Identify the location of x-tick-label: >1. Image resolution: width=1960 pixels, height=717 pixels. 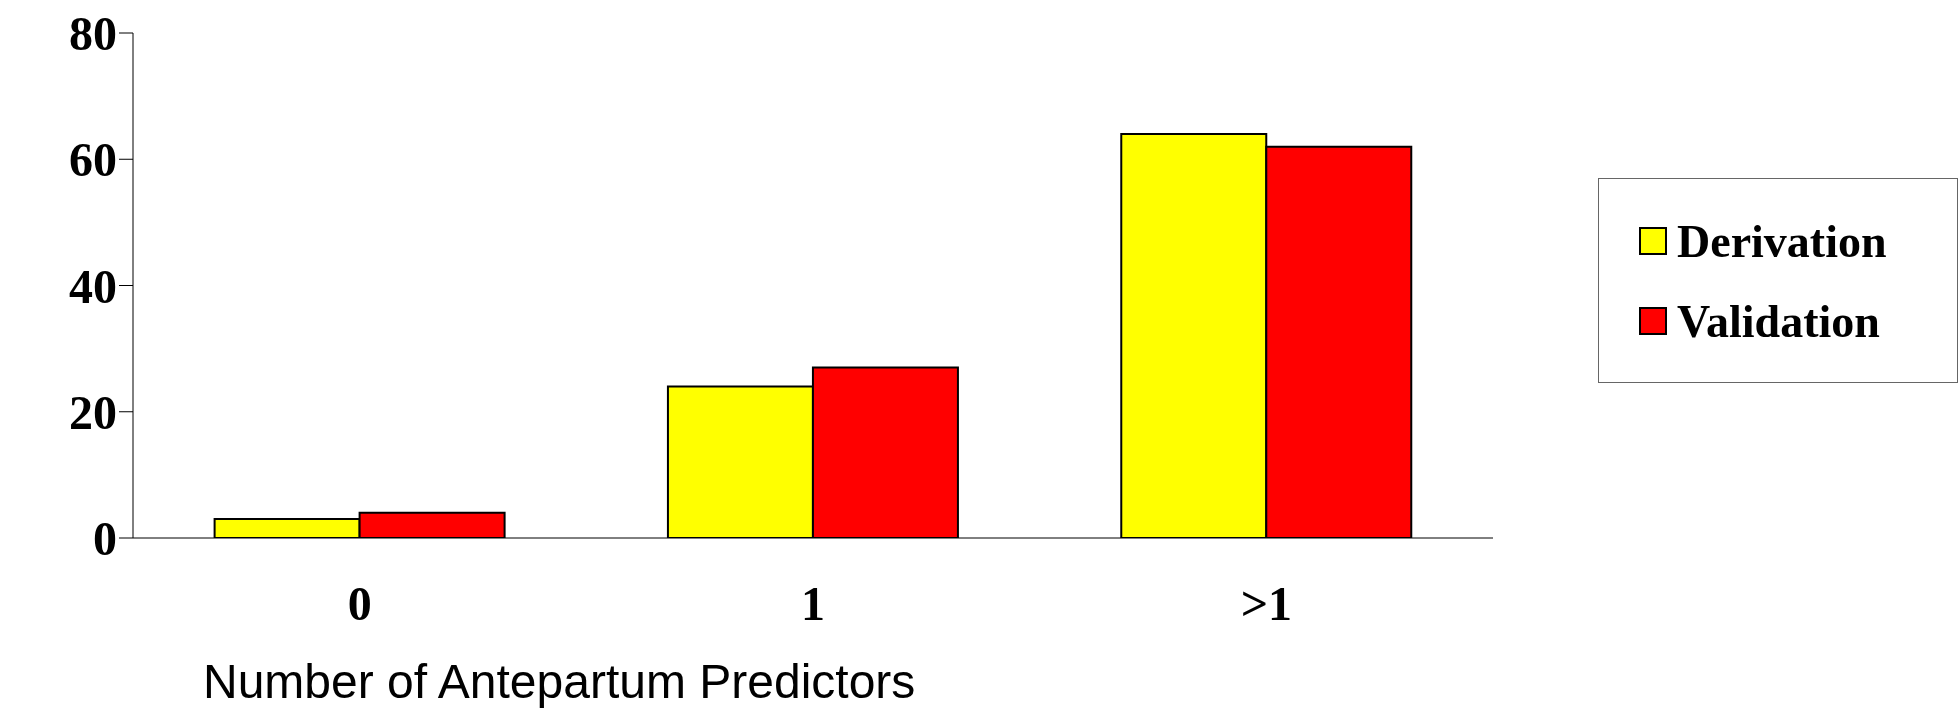
(1266, 604).